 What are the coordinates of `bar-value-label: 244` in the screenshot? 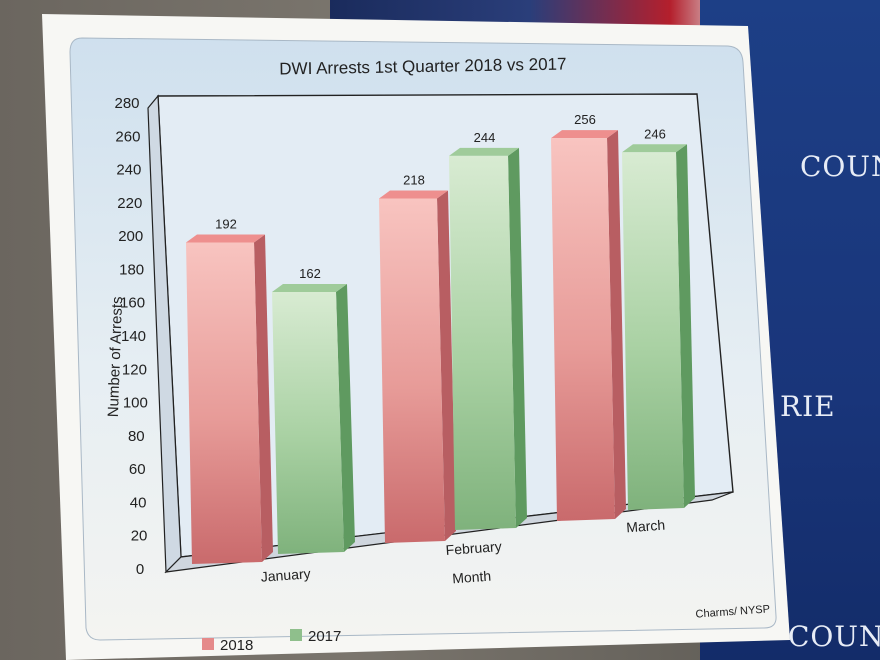 It's located at (485, 137).